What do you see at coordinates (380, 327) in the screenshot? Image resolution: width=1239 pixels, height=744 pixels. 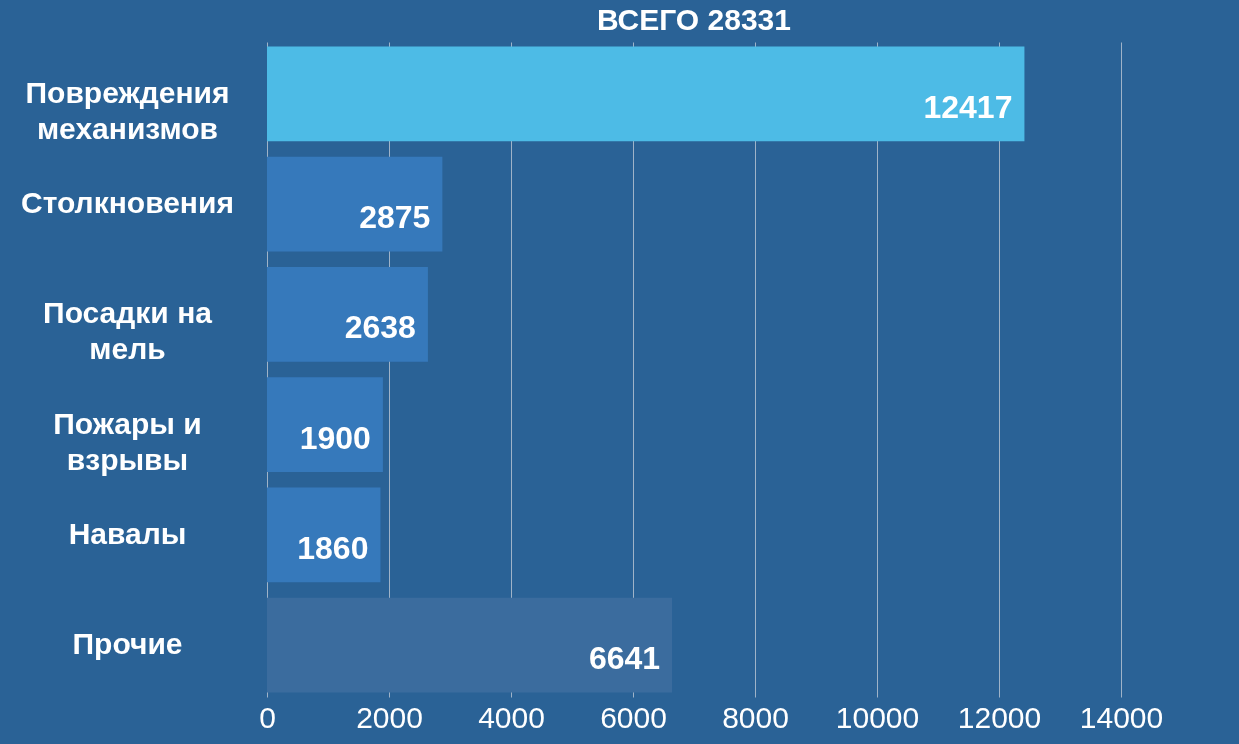 I see `data-label: 2638` at bounding box center [380, 327].